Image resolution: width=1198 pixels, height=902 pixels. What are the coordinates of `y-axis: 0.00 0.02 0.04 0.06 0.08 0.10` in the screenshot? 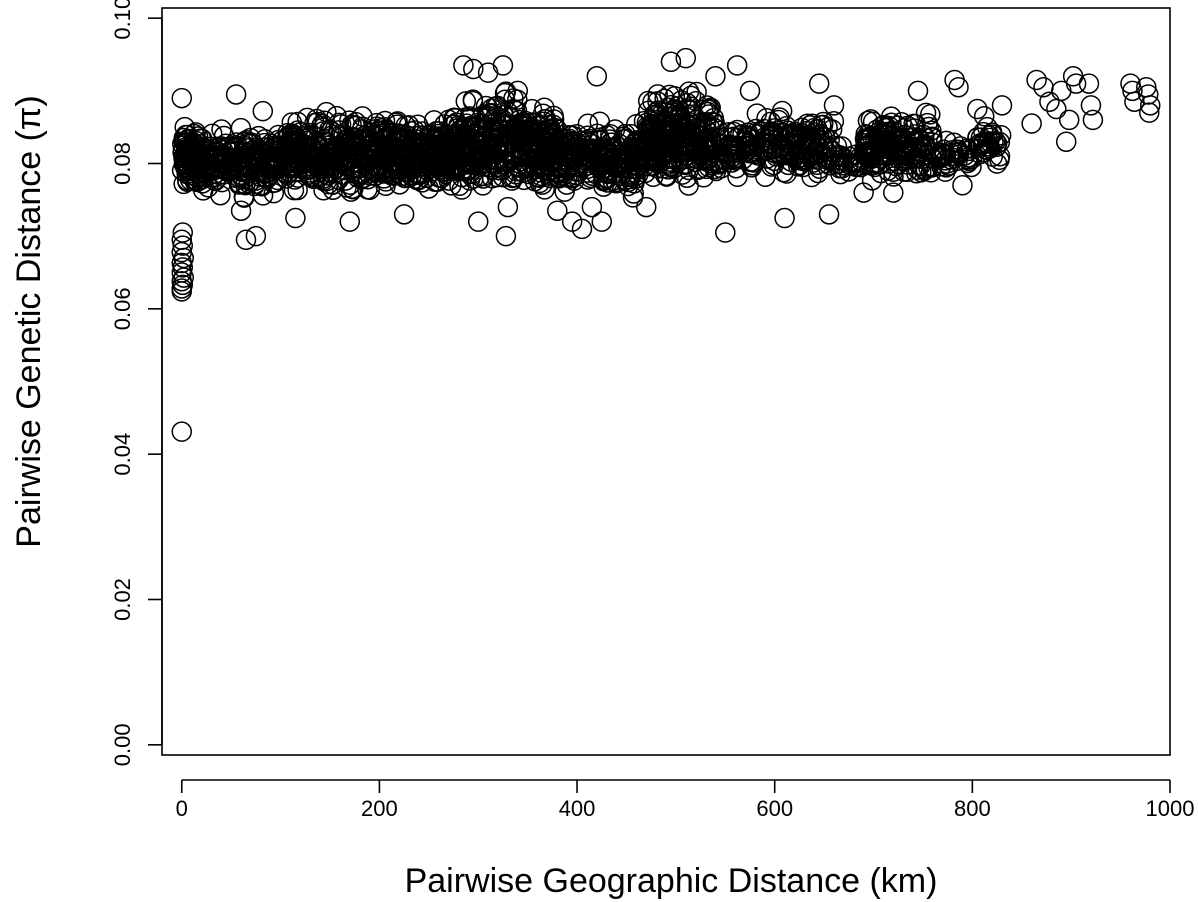 It's located at (136, 383).